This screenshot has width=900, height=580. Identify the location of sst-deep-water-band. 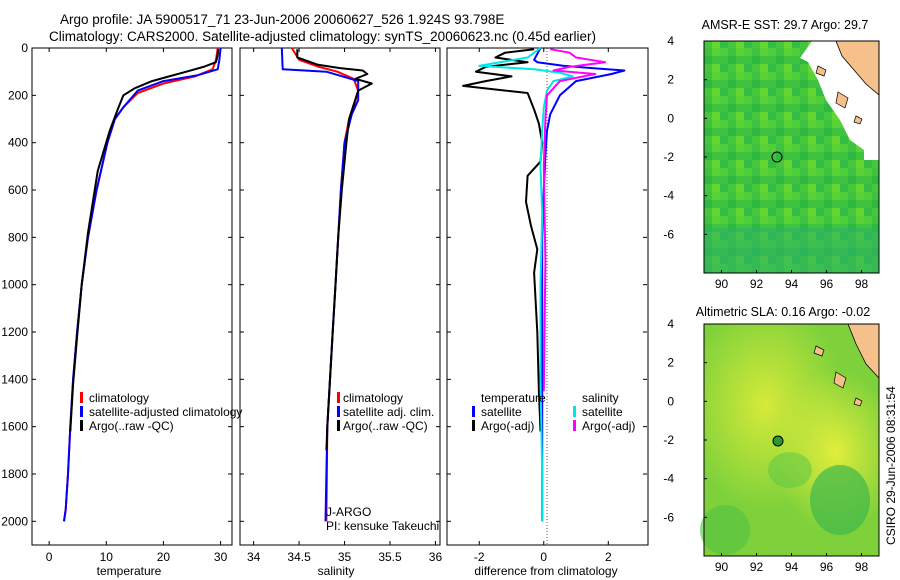
(791, 250).